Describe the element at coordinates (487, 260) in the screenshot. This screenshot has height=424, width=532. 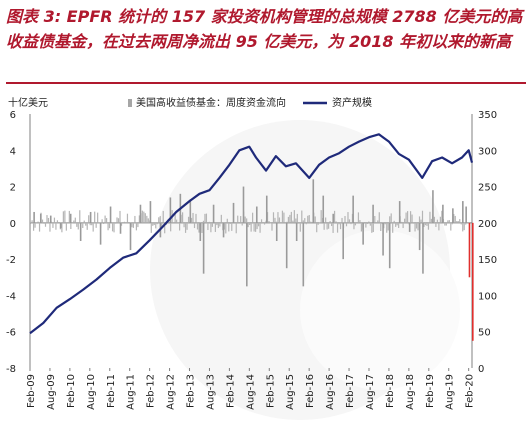
I see `right-tick-label: 150` at that location.